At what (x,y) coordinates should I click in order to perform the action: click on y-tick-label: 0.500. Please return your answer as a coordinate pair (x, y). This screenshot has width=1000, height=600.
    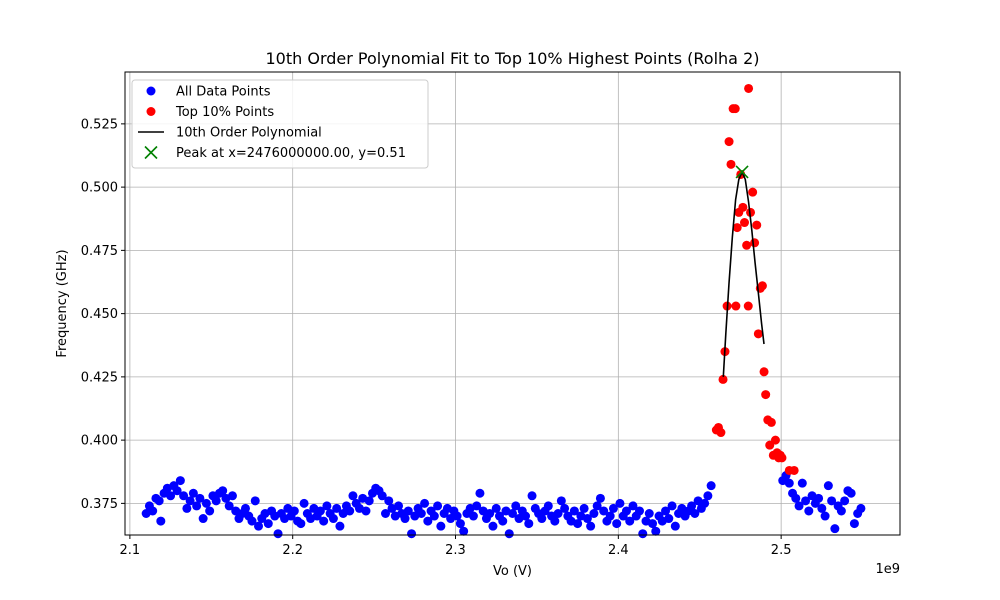
    Looking at the image, I should click on (99, 188).